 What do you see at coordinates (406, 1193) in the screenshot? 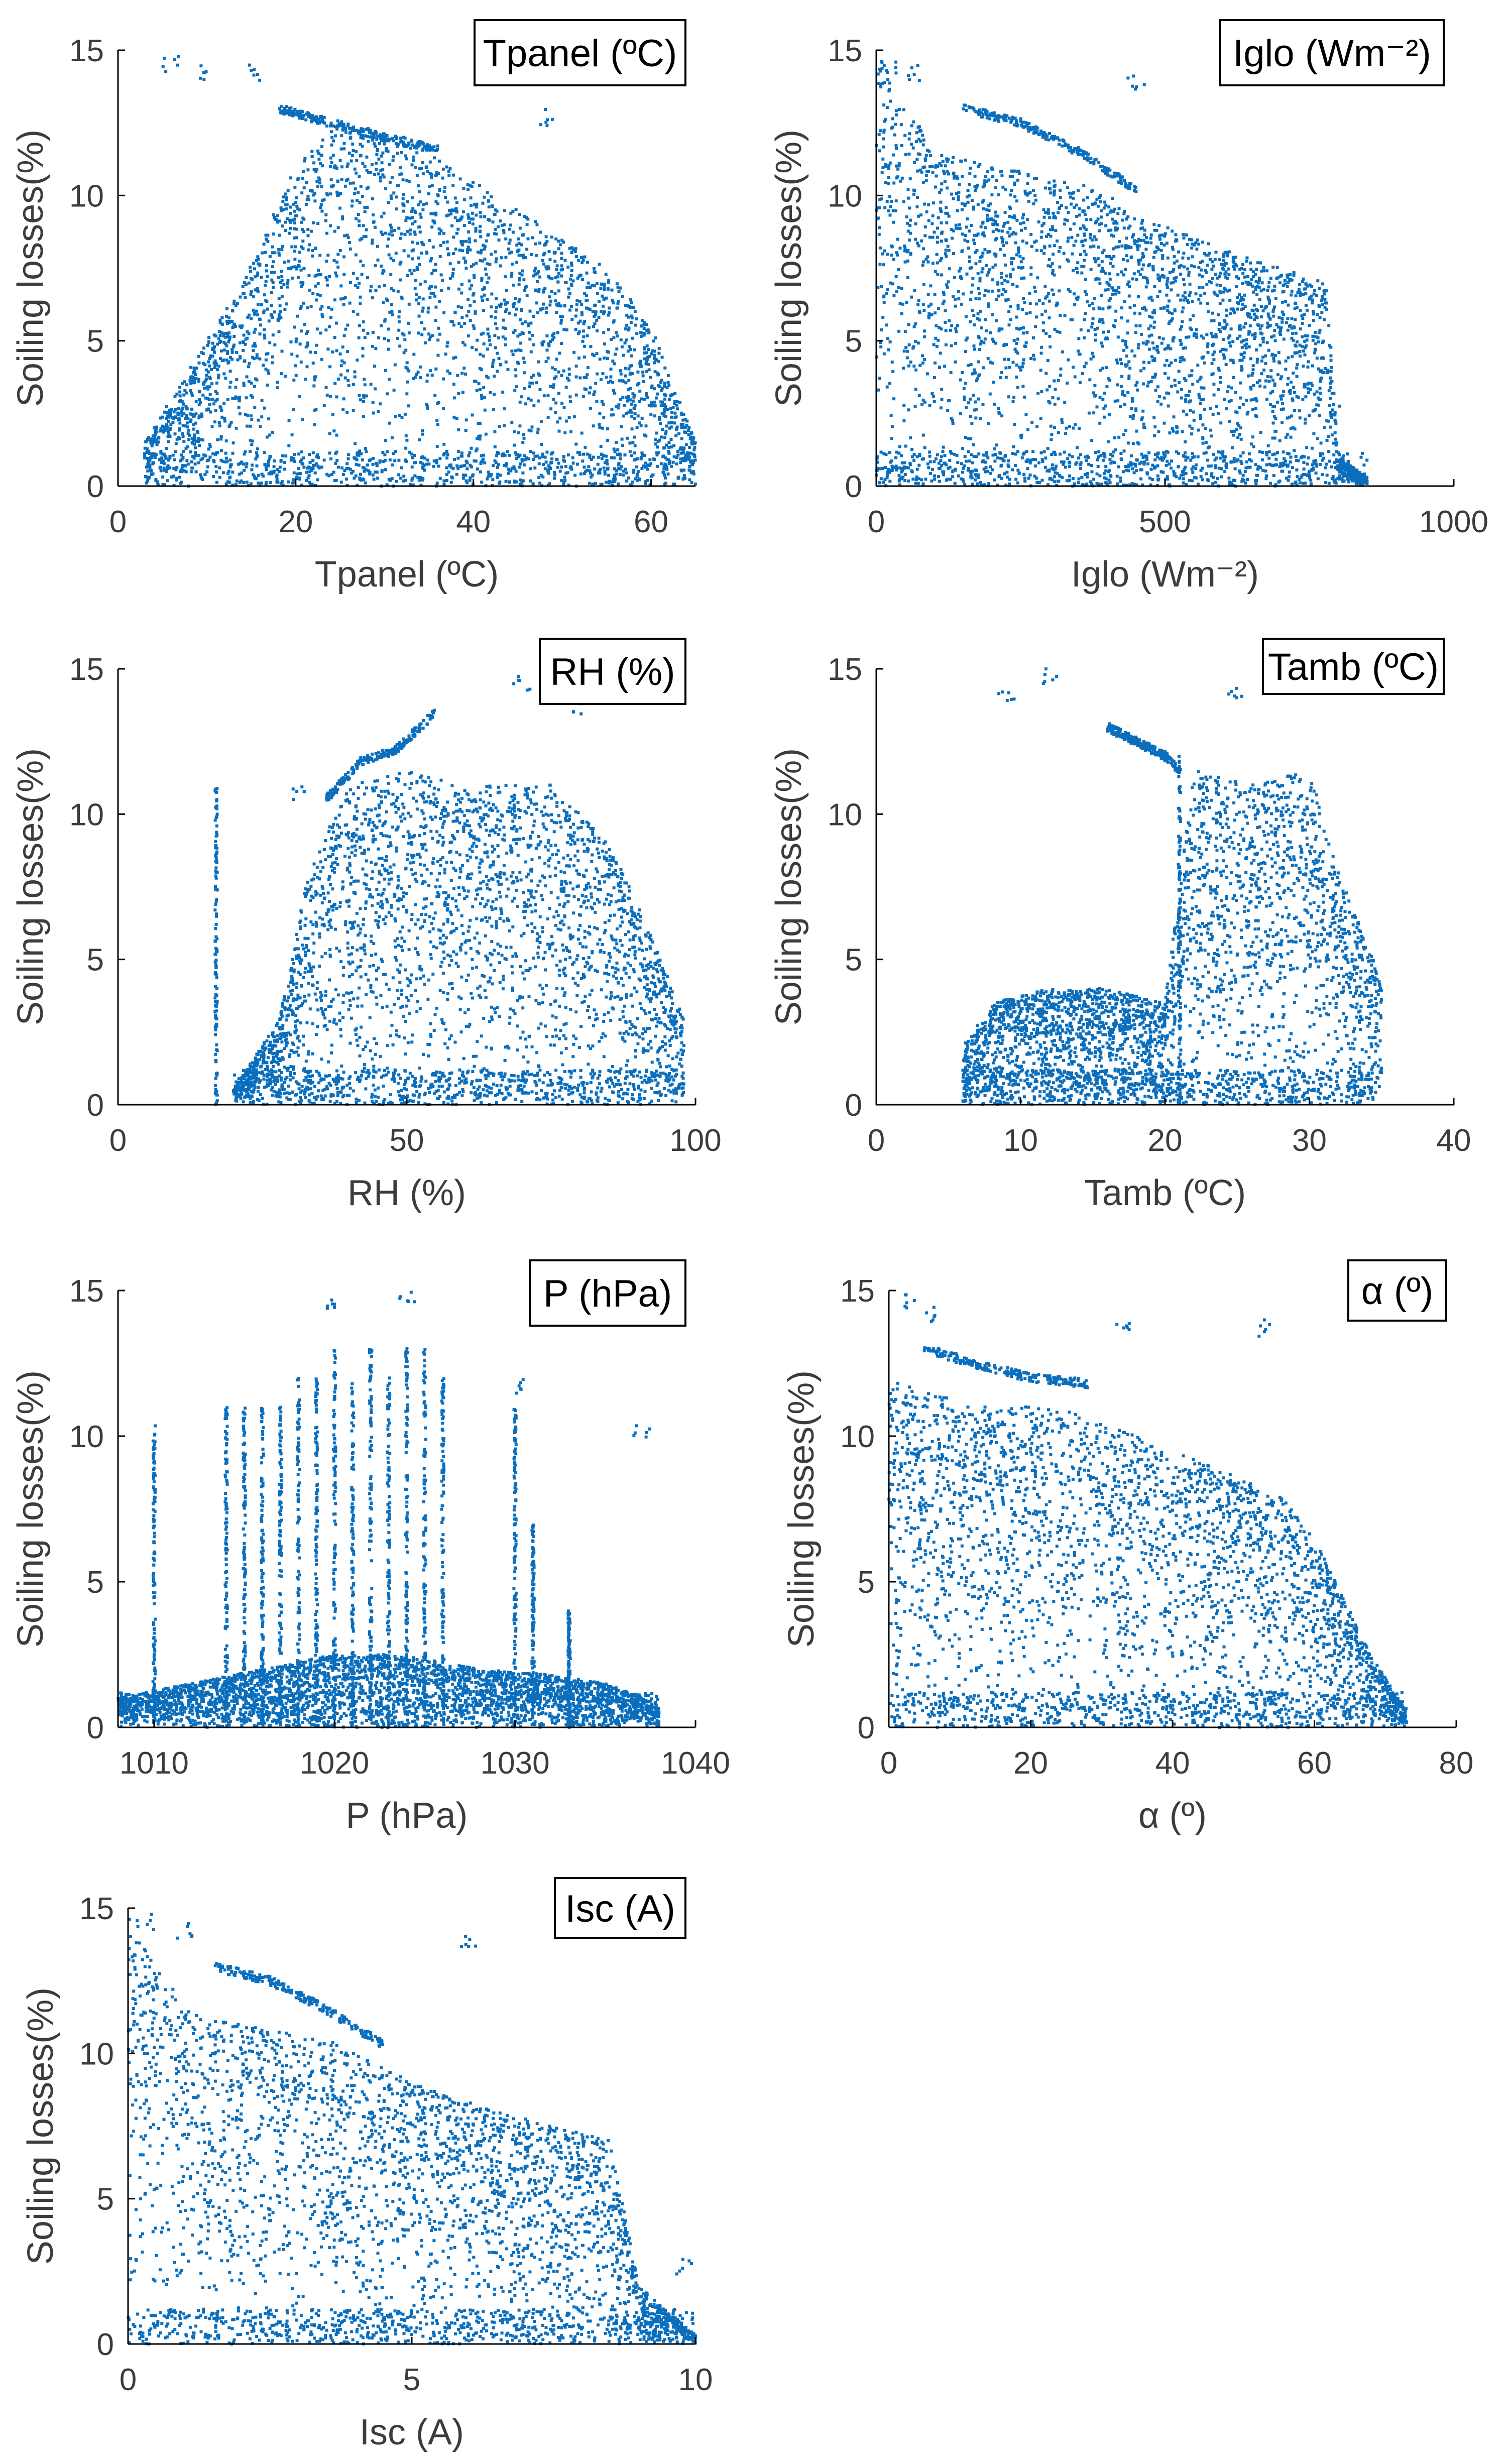
I see `x-axis-title-rh: RH (%)` at bounding box center [406, 1193].